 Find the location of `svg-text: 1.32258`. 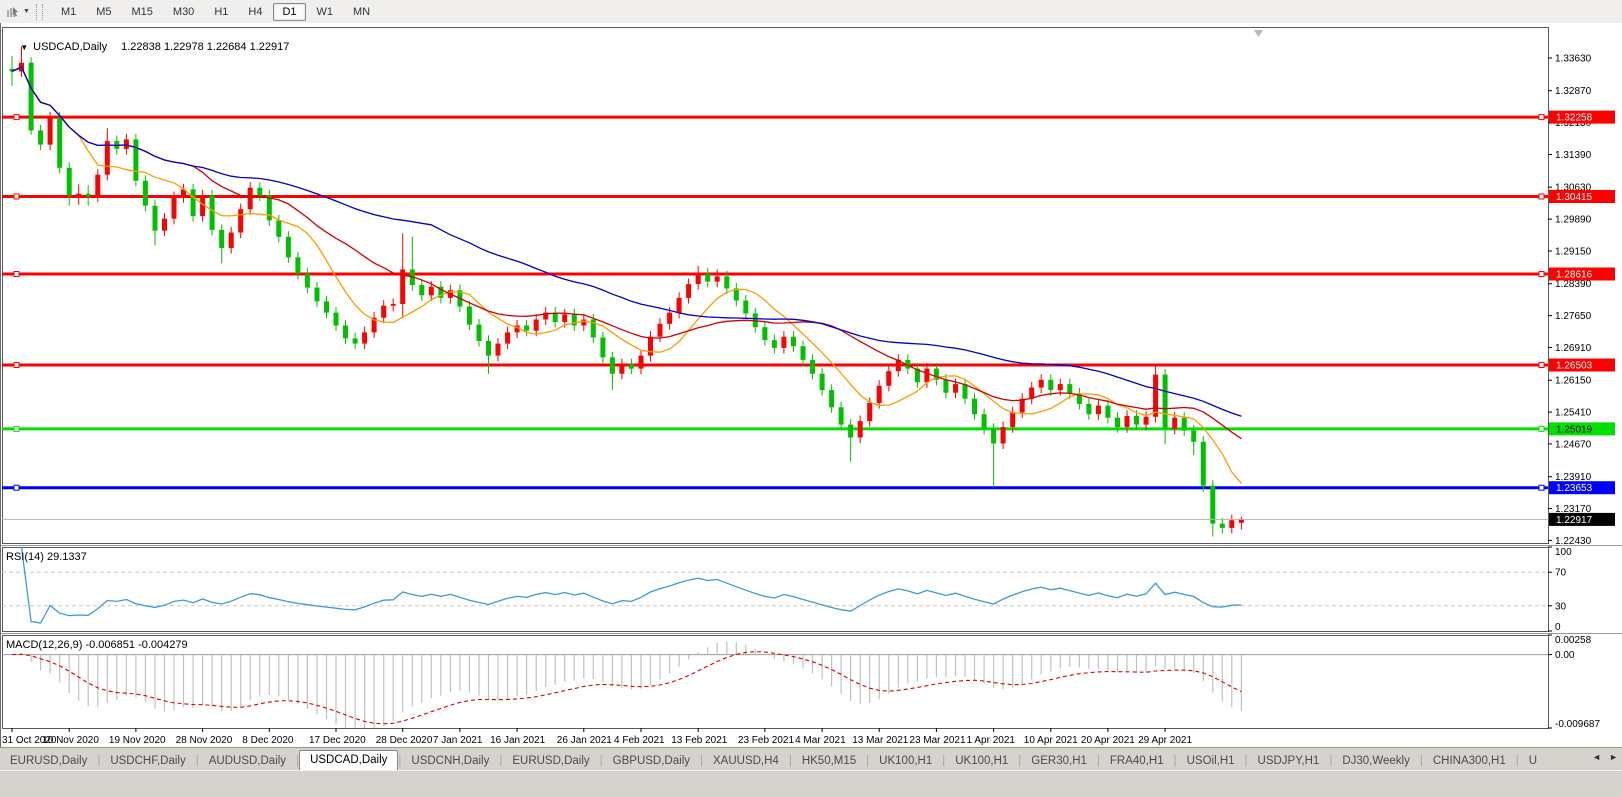

svg-text: 1.32258 is located at coordinates (1574, 118).